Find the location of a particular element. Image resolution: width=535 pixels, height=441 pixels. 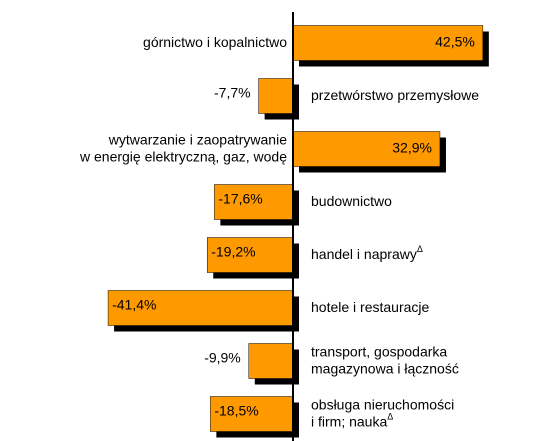

value-label: -41,4% is located at coordinates (134, 305).